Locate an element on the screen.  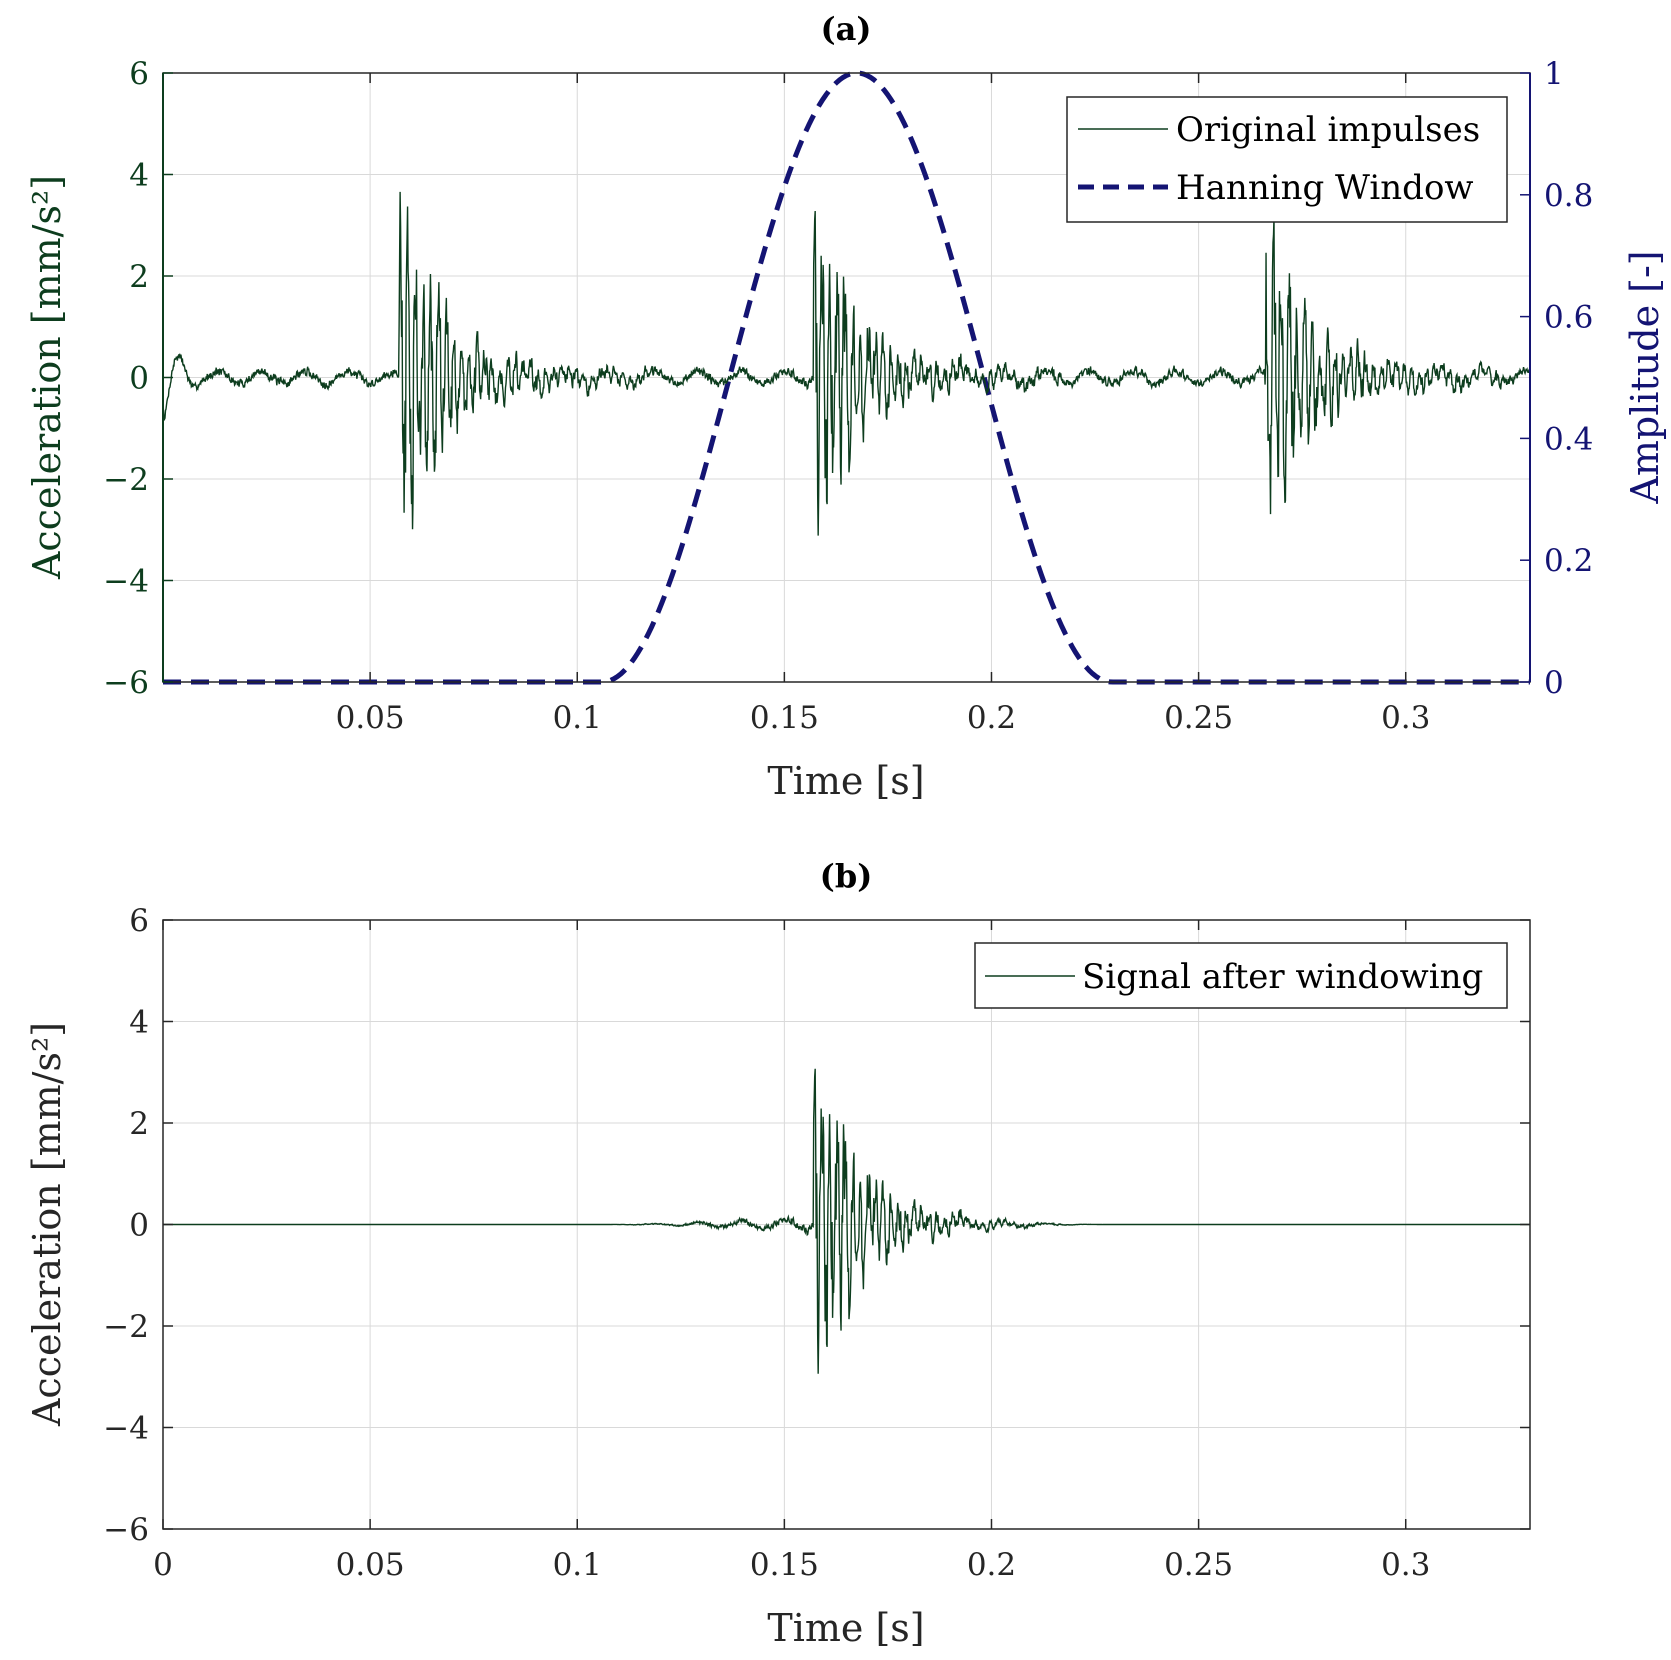
y2-tick-label: 0.8 is located at coordinates (1568, 196).